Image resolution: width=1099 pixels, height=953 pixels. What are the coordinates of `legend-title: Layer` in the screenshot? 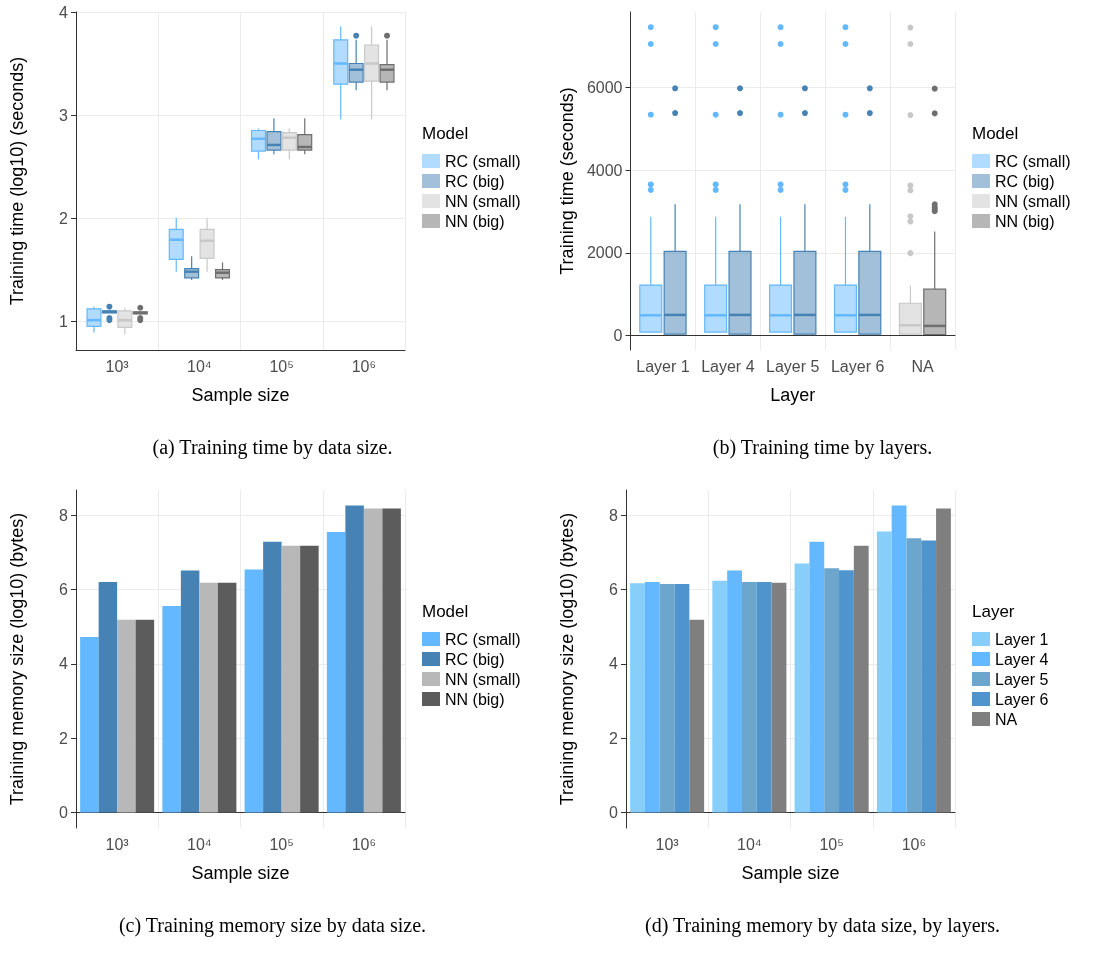 It's located at (993, 611).